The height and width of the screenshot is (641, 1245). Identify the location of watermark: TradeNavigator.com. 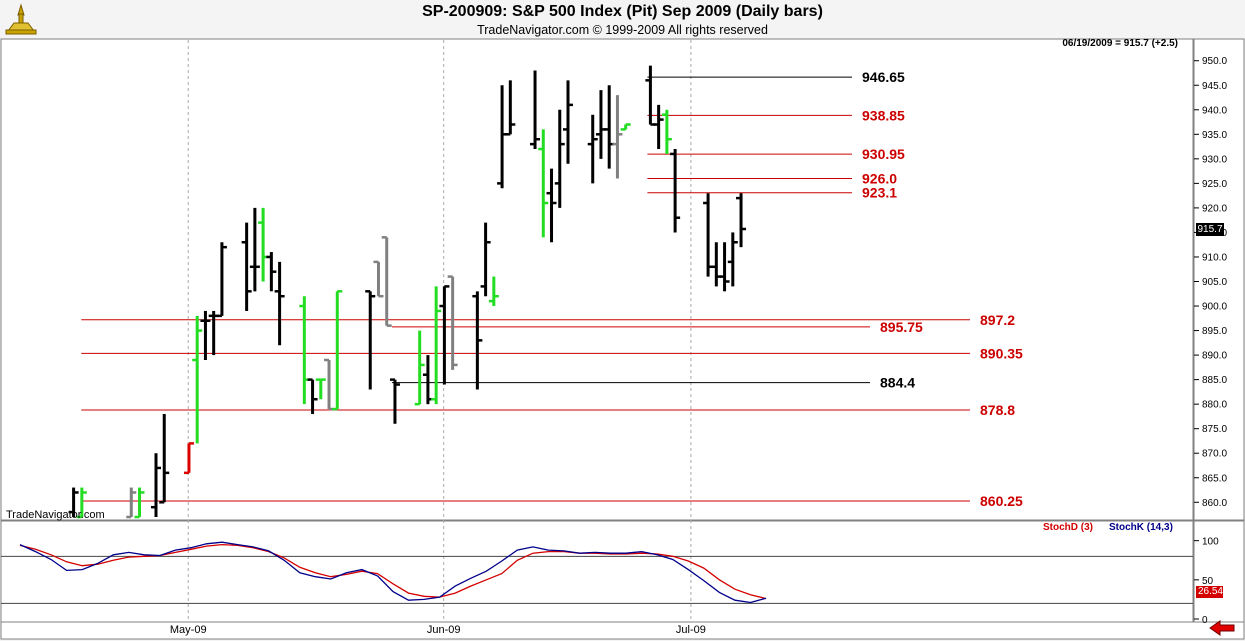
(55, 515).